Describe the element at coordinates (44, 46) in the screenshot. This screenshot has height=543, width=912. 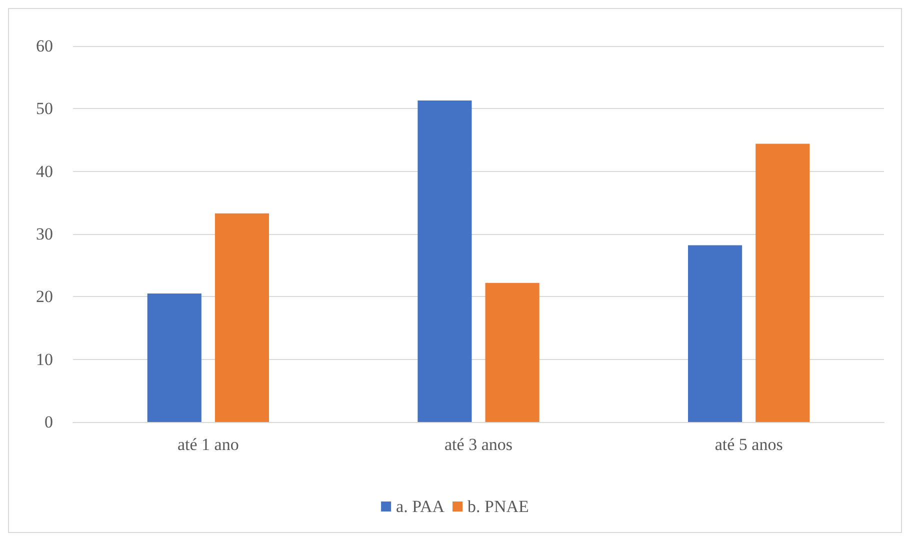
I see `y-tick-label: 60` at that location.